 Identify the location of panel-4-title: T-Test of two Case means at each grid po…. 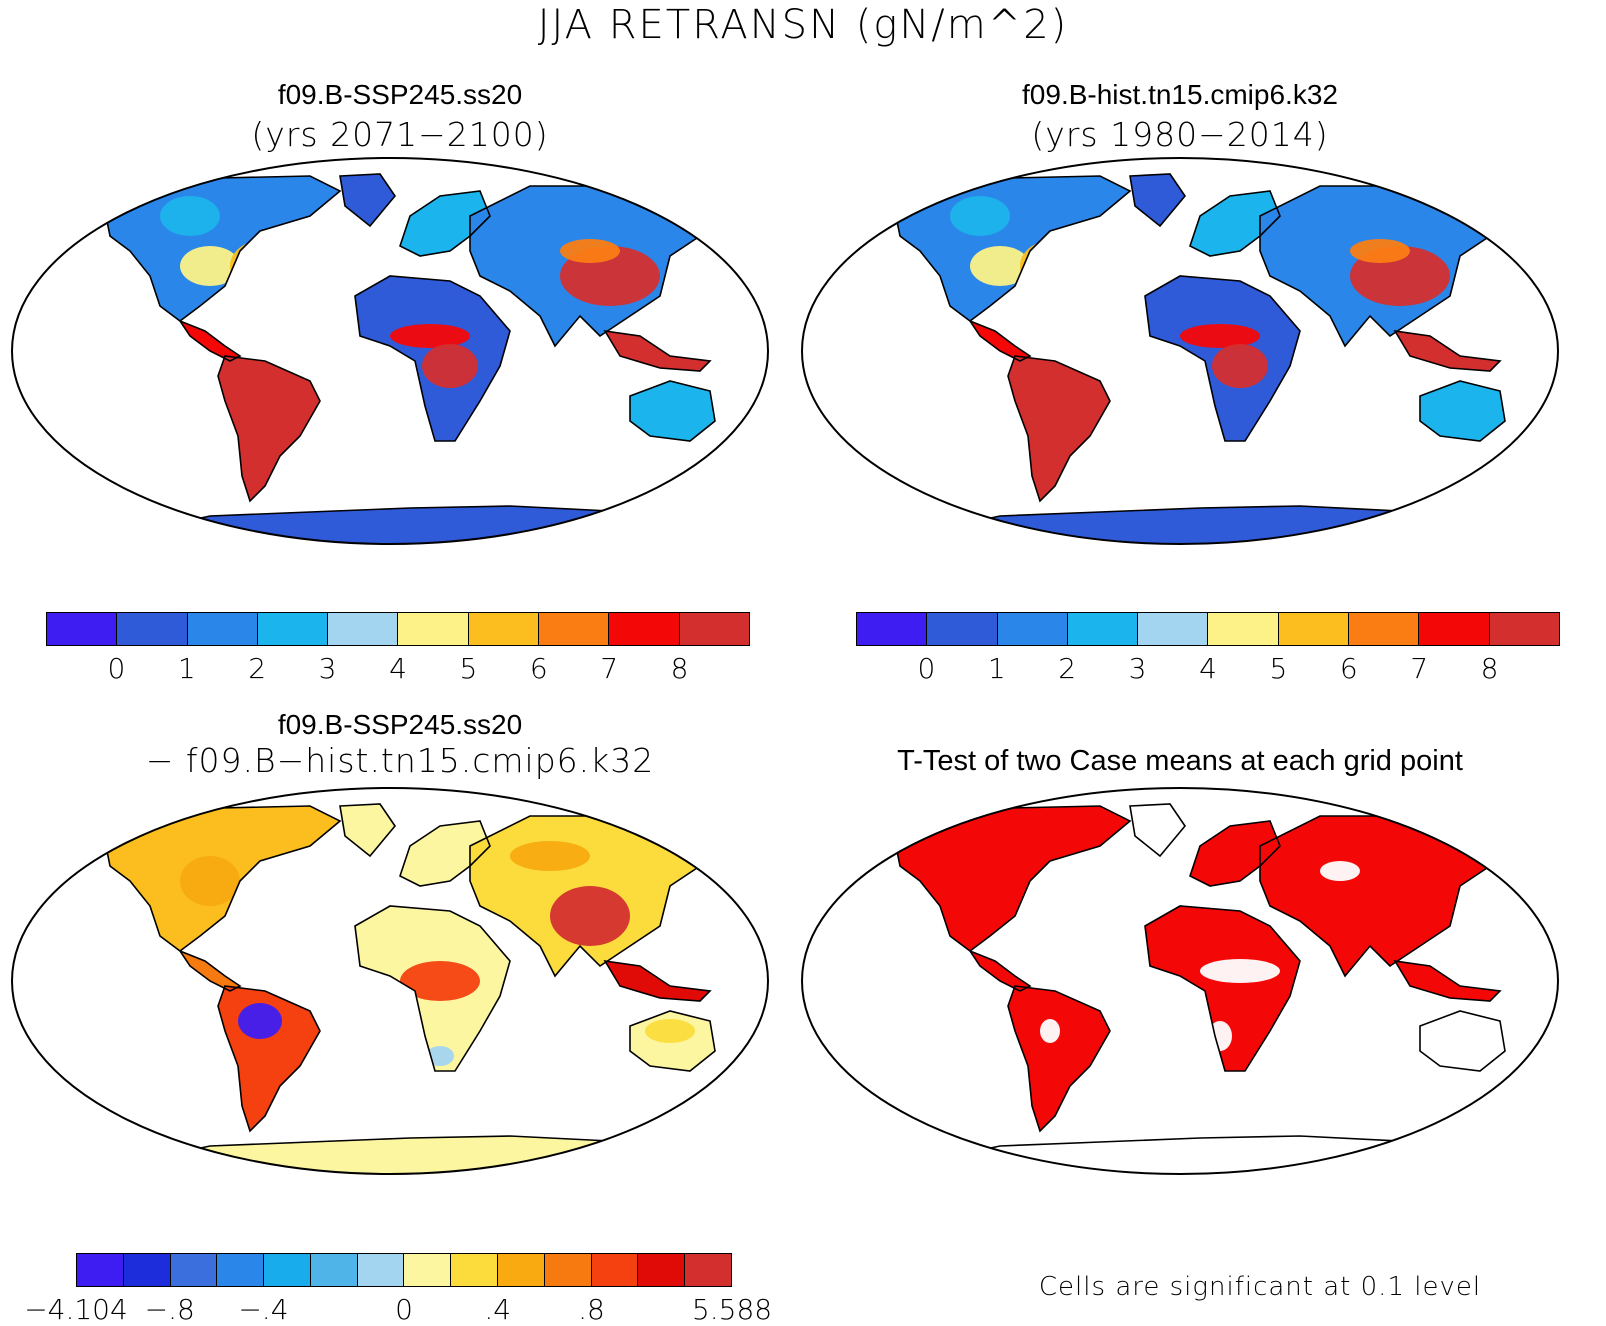
(1180, 761).